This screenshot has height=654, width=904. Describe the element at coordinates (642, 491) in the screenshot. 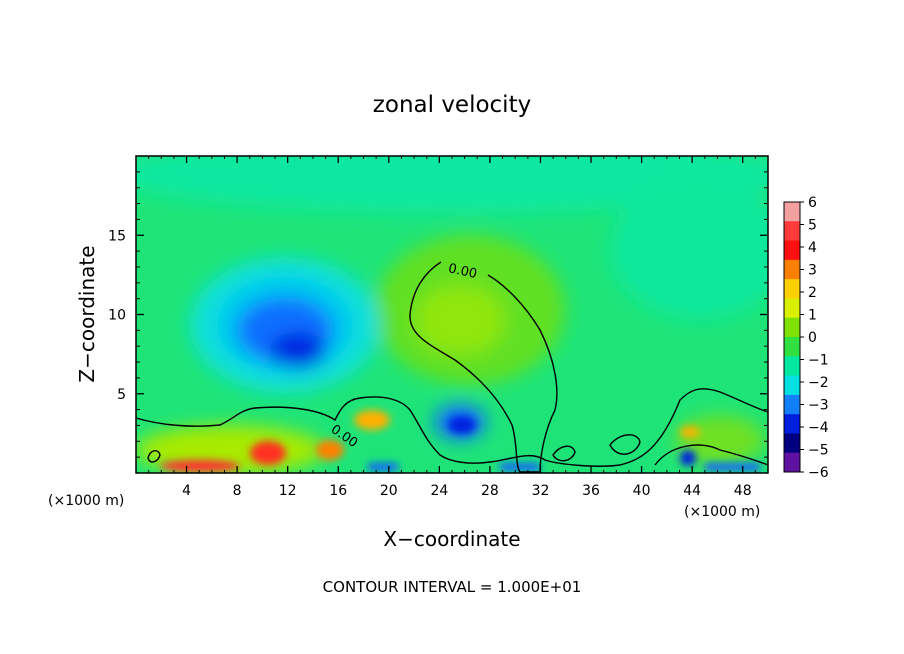

I see `x-tick-label: 40` at that location.